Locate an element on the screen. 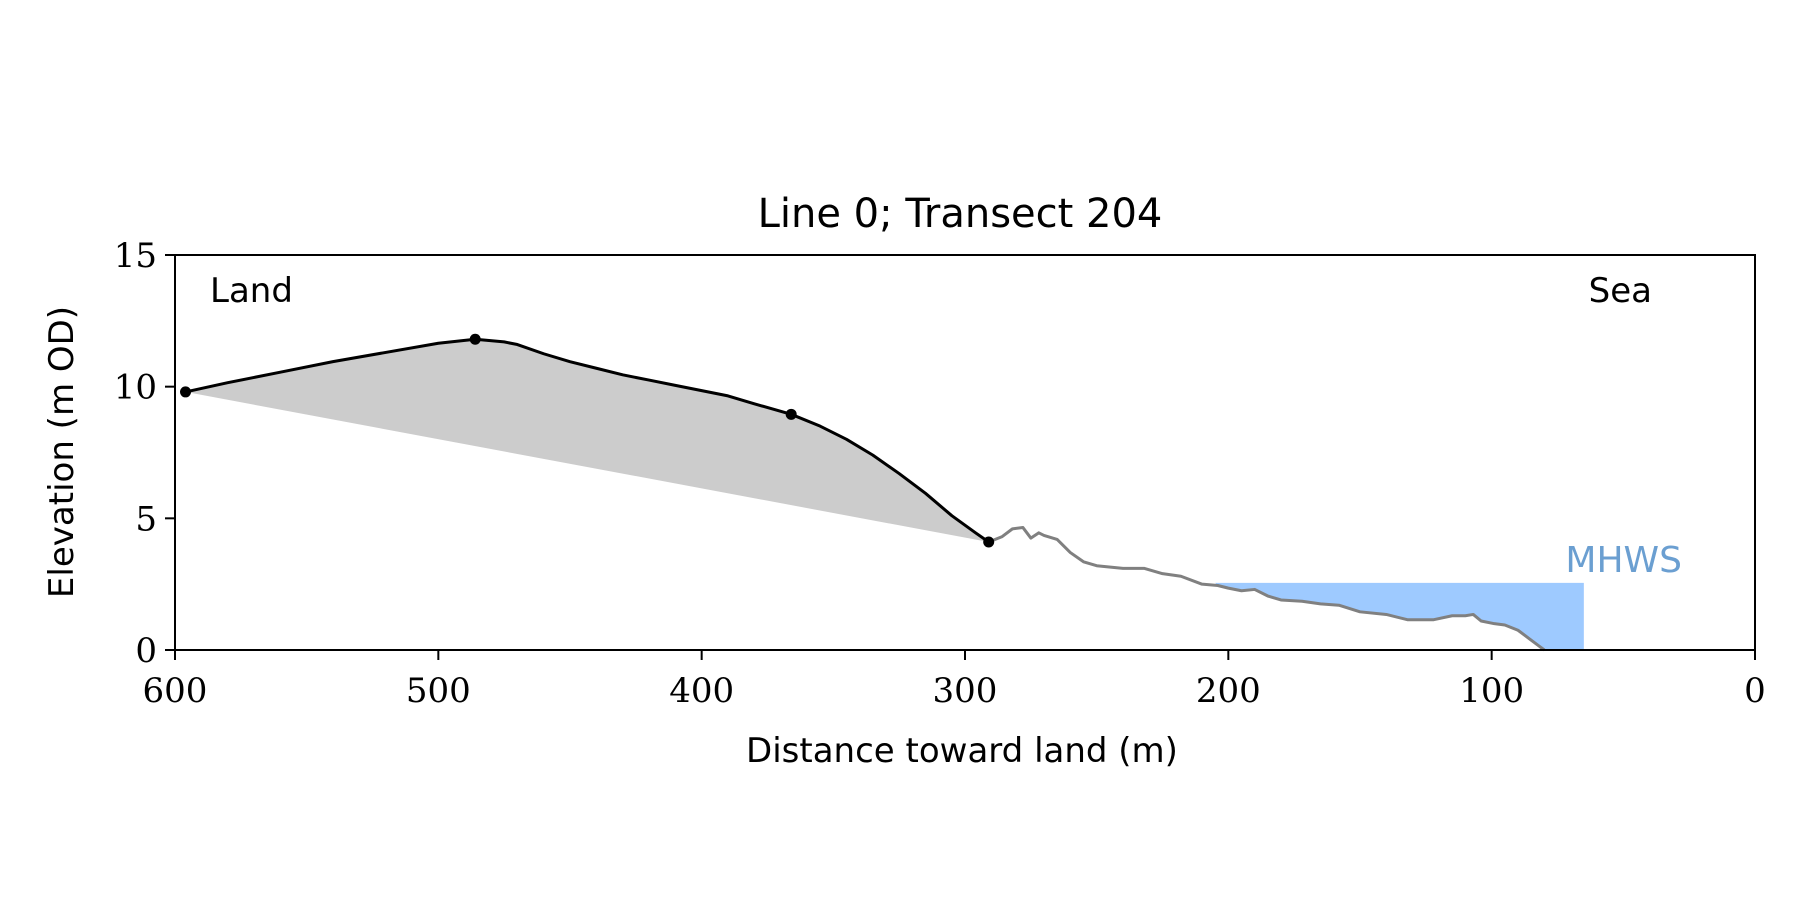  seaward-profile-line is located at coordinates (1267, 589).